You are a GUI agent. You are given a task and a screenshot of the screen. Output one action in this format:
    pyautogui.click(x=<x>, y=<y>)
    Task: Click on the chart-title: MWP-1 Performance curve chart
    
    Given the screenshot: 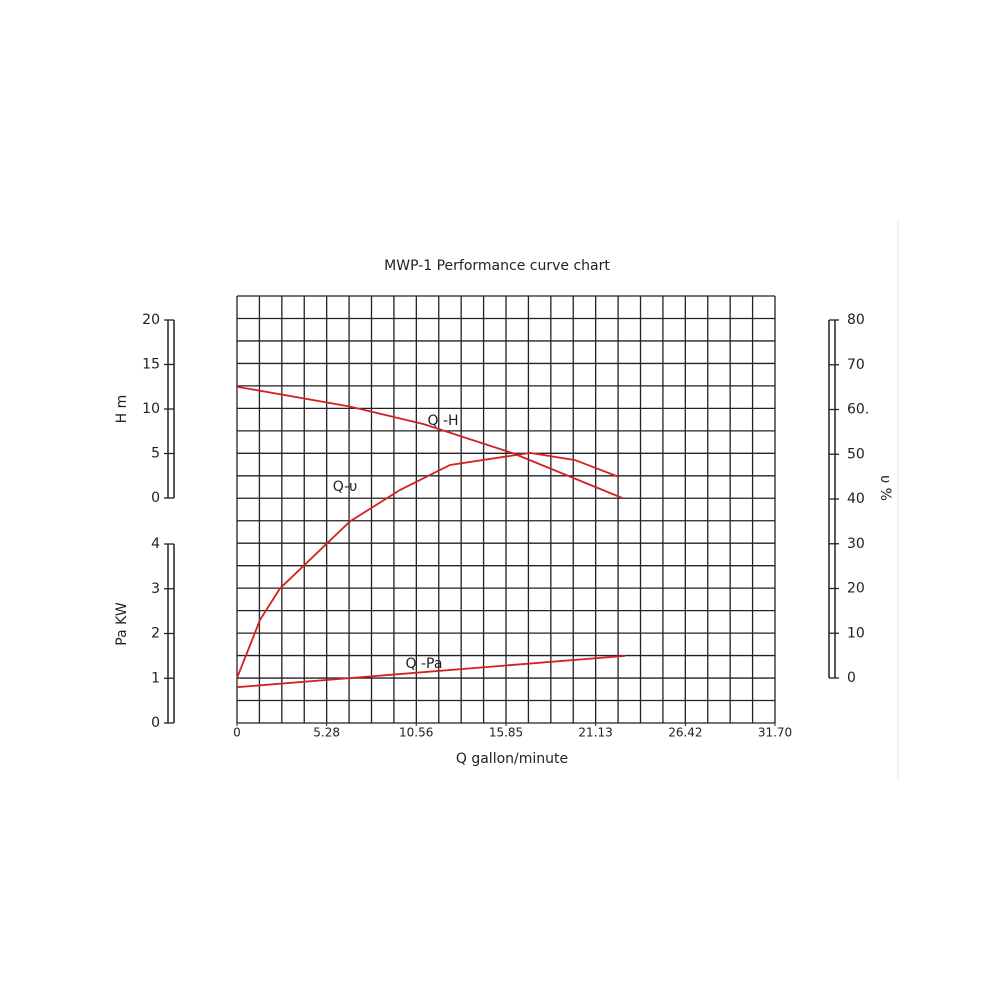 What is the action you would take?
    pyautogui.click(x=497, y=266)
    